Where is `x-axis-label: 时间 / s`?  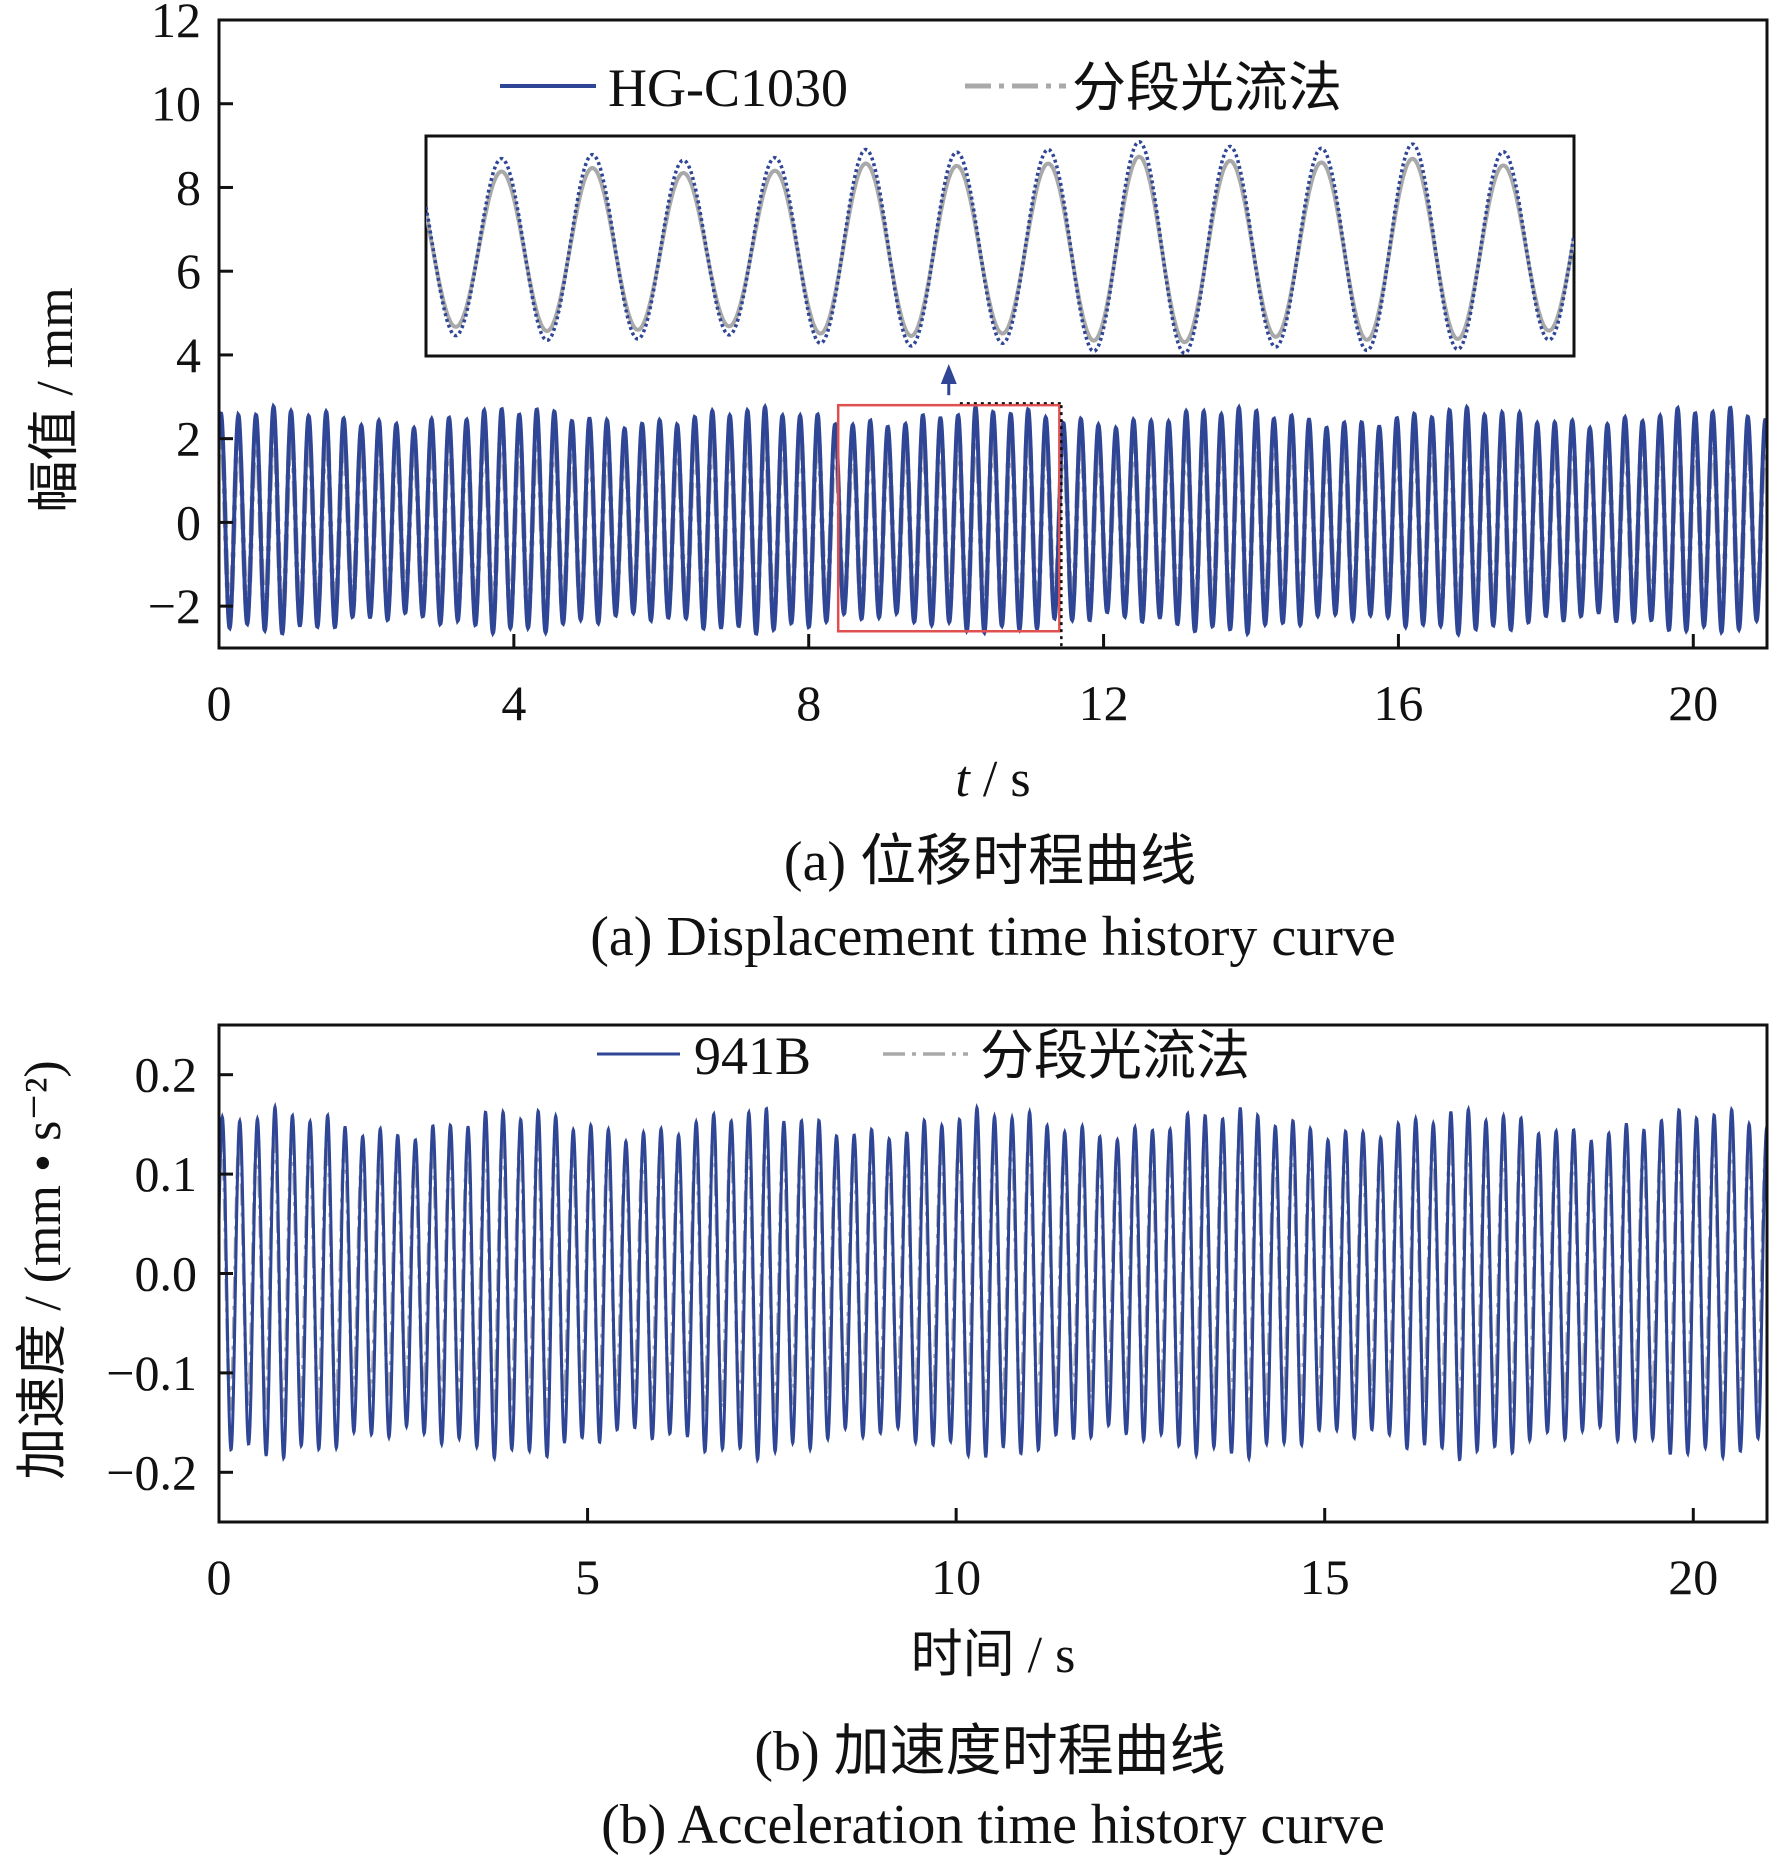
x-axis-label: 时间 / s is located at coordinates (993, 1655).